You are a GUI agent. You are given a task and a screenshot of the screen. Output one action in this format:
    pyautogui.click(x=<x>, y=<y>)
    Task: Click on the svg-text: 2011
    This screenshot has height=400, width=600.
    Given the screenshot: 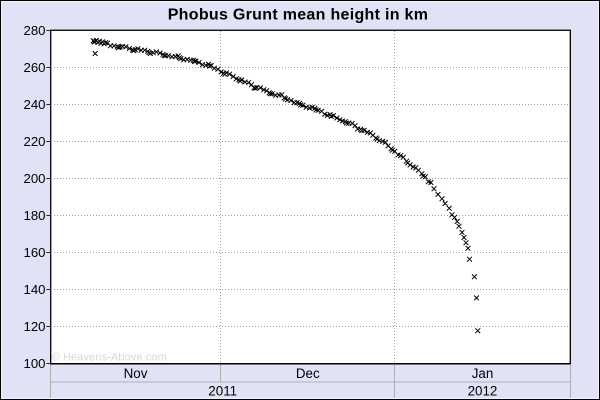 What is the action you would take?
    pyautogui.click(x=222, y=391)
    